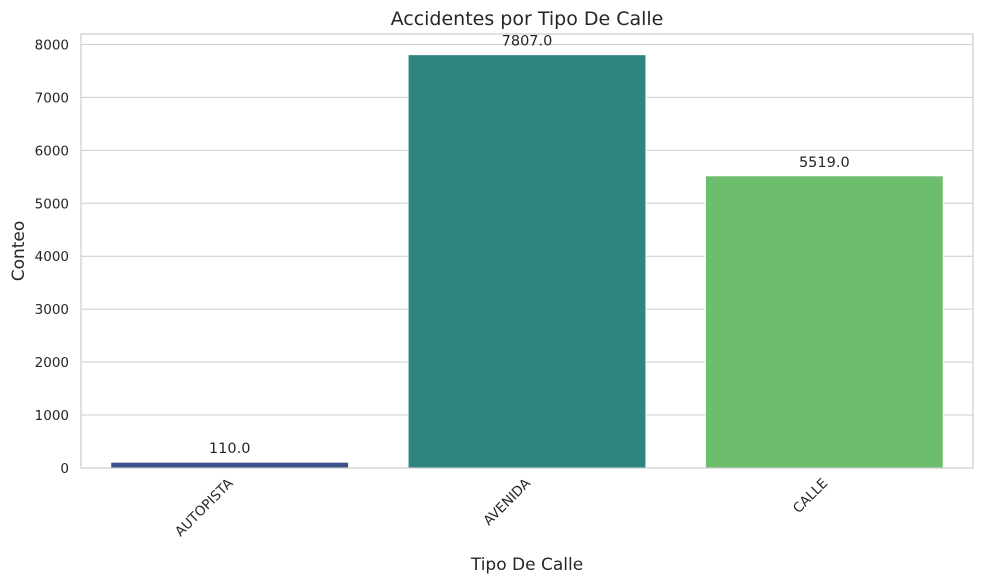 The image size is (984, 584). I want to click on y-tick-label: 8000, so click(52, 45).